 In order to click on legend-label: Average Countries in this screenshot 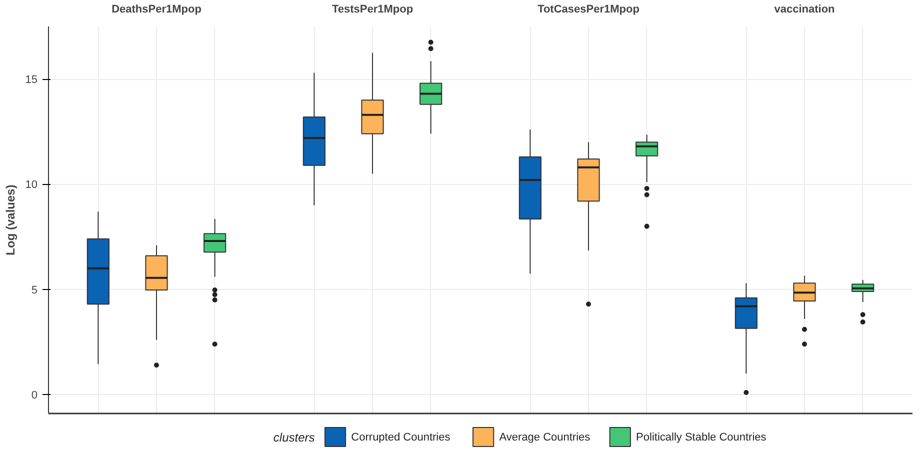, I will do `click(545, 438)`.